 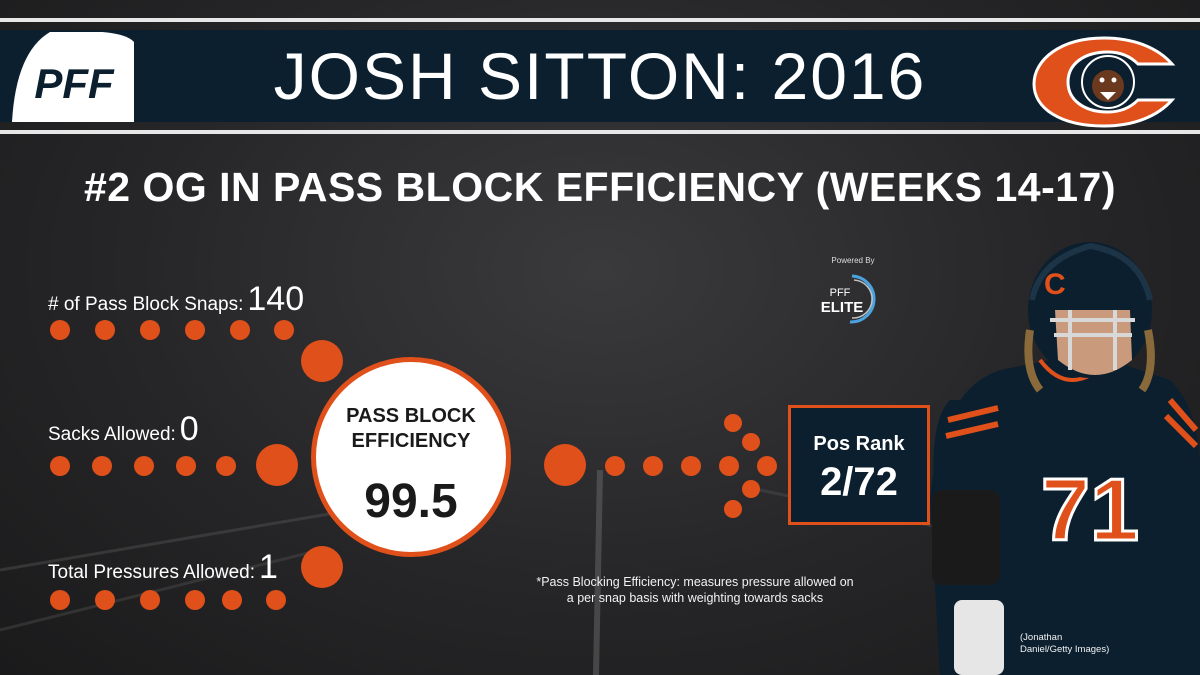 What do you see at coordinates (411, 441) in the screenshot?
I see `efficiency-title-line2: EFFICIENCY` at bounding box center [411, 441].